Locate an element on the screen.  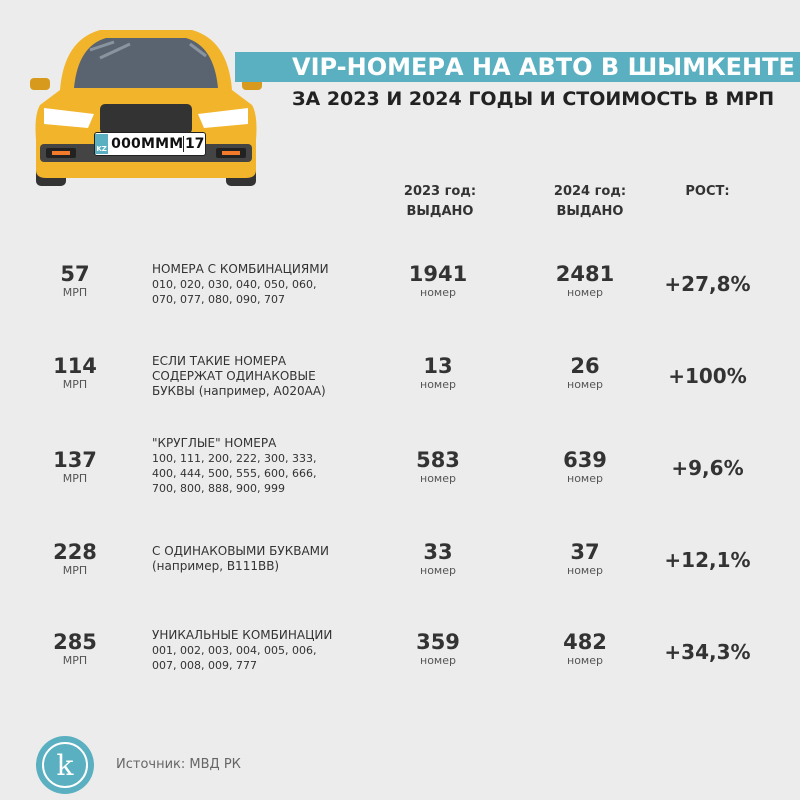
description-title: НОМЕРА С КОМБИНАЦИЯМИ is located at coordinates (240, 269).